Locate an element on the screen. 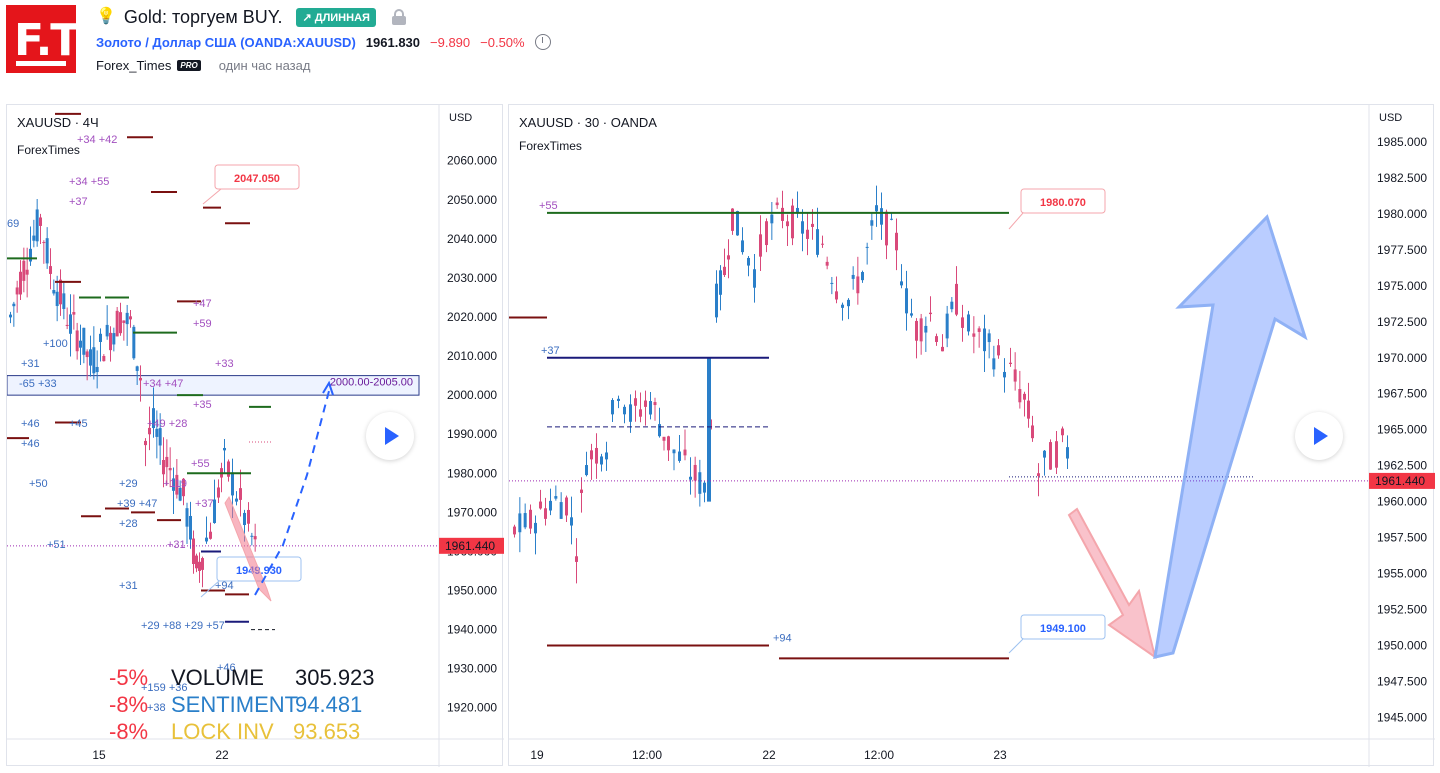 This screenshot has height=773, width=1440. bullish-projection is located at coordinates (292, 493).